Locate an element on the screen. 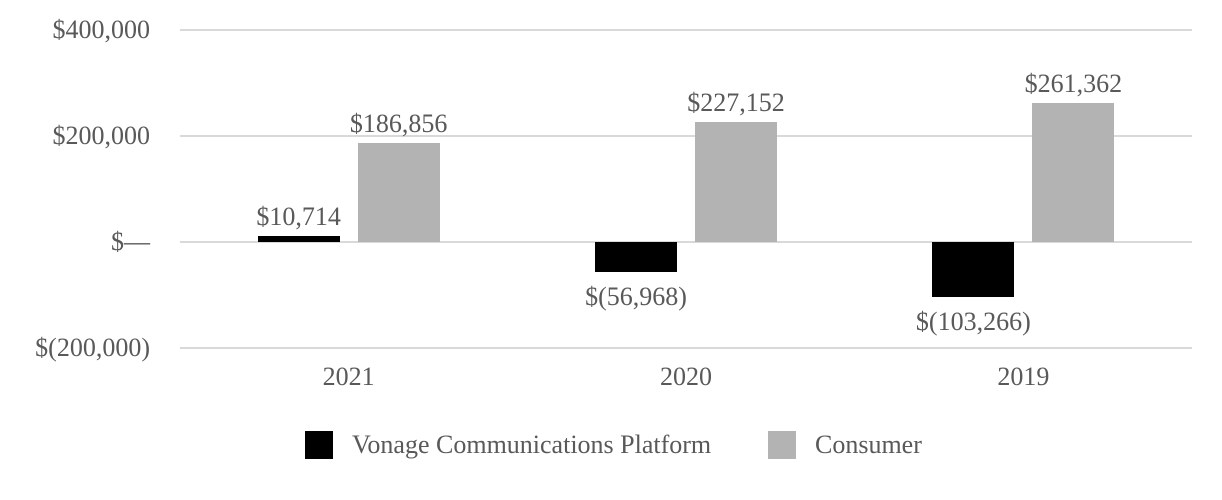 This screenshot has width=1222, height=500. legend-swatch-consumer is located at coordinates (782, 444).